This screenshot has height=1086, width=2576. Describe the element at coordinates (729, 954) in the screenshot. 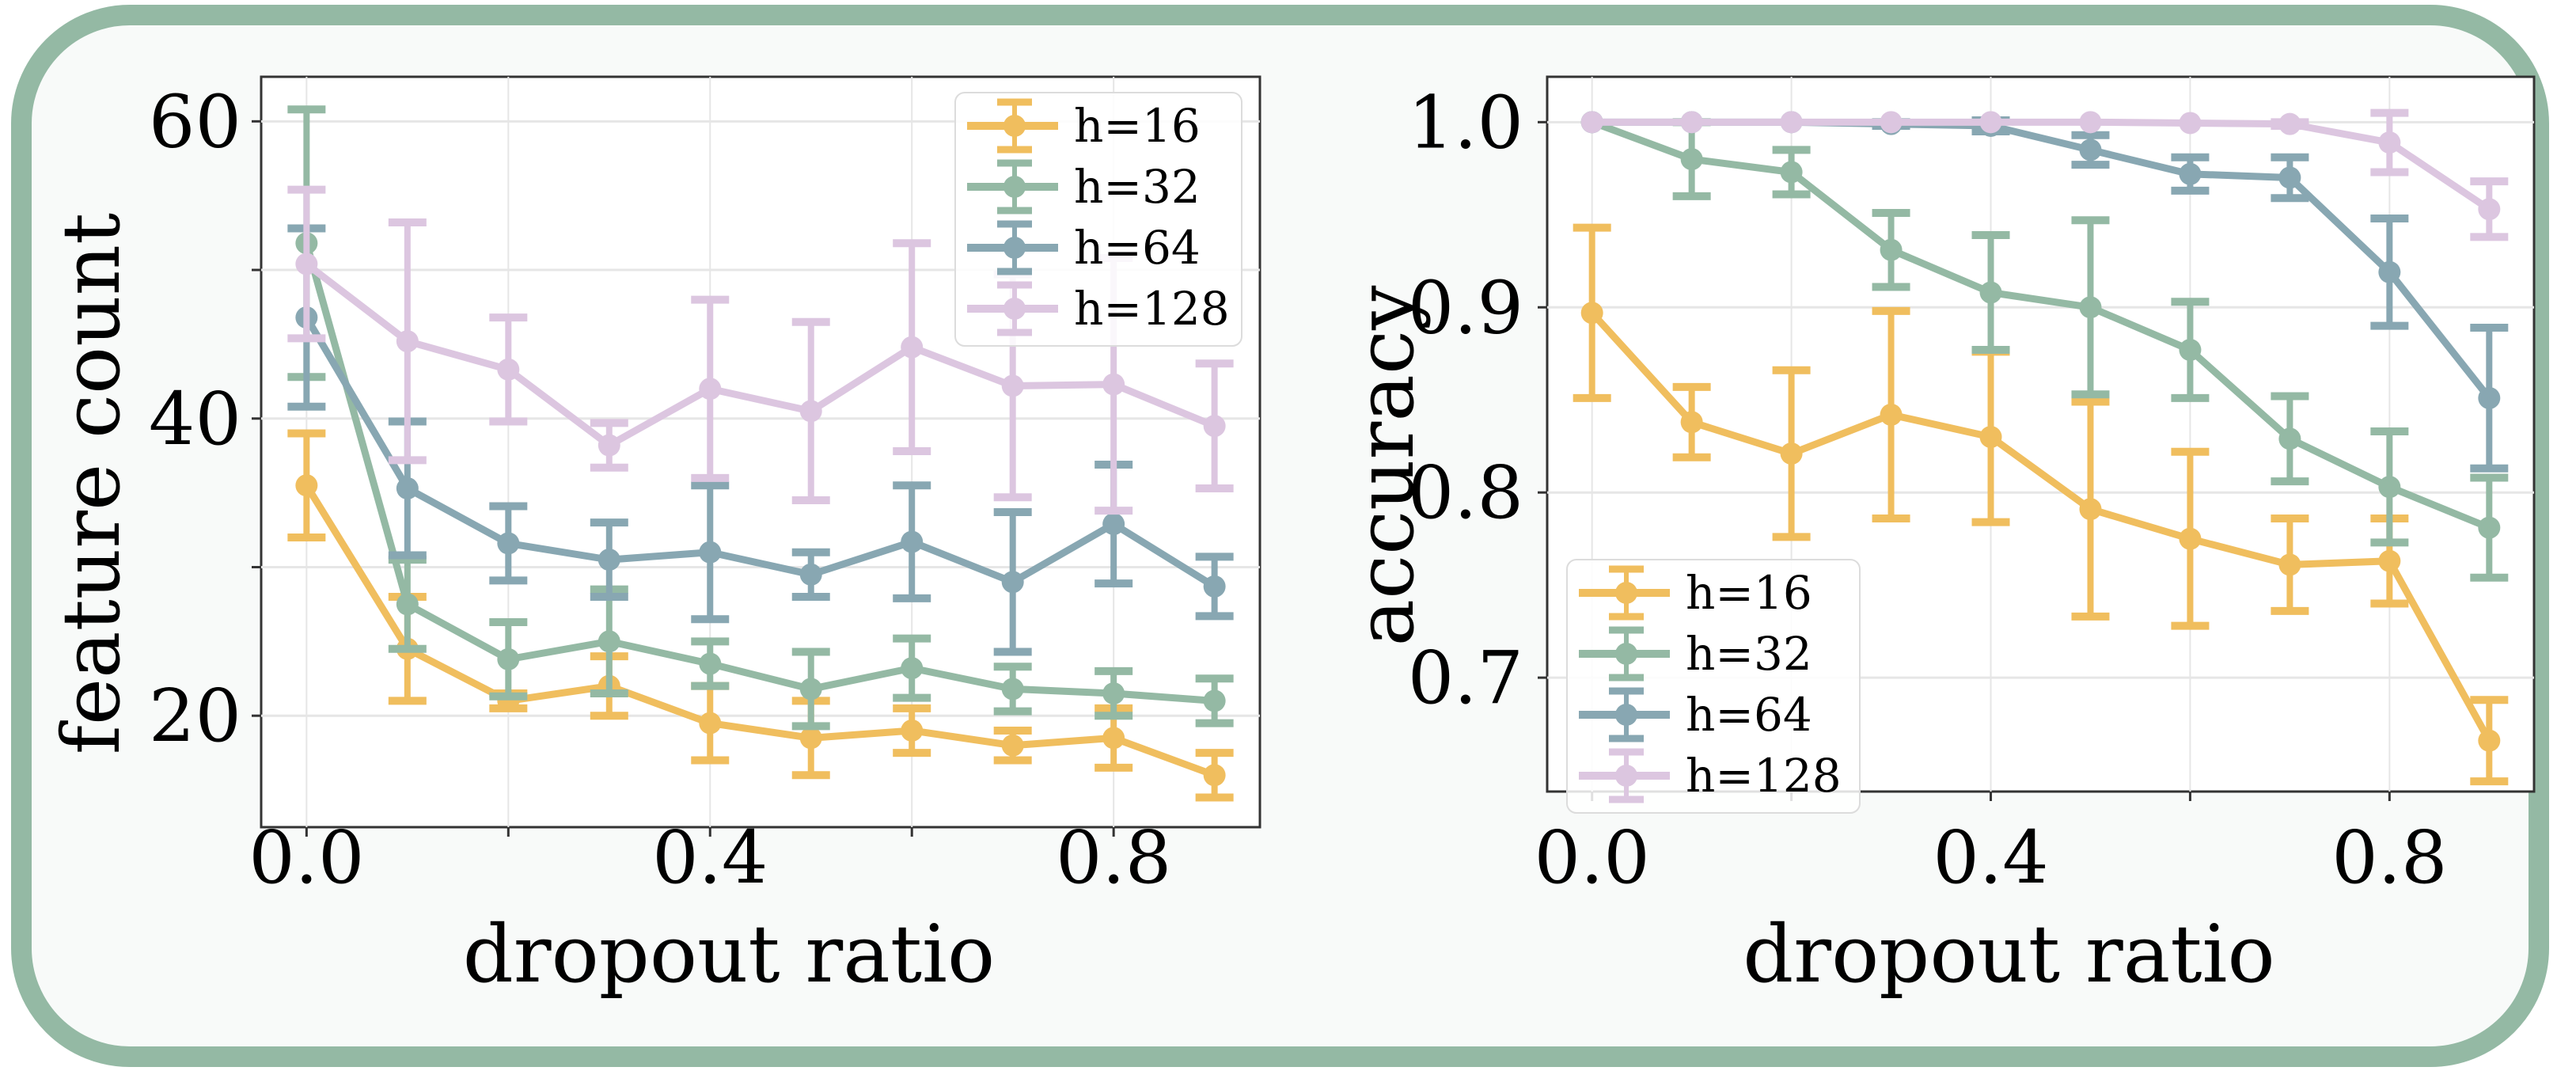

I see `x-axis-label: dropout ratio` at that location.